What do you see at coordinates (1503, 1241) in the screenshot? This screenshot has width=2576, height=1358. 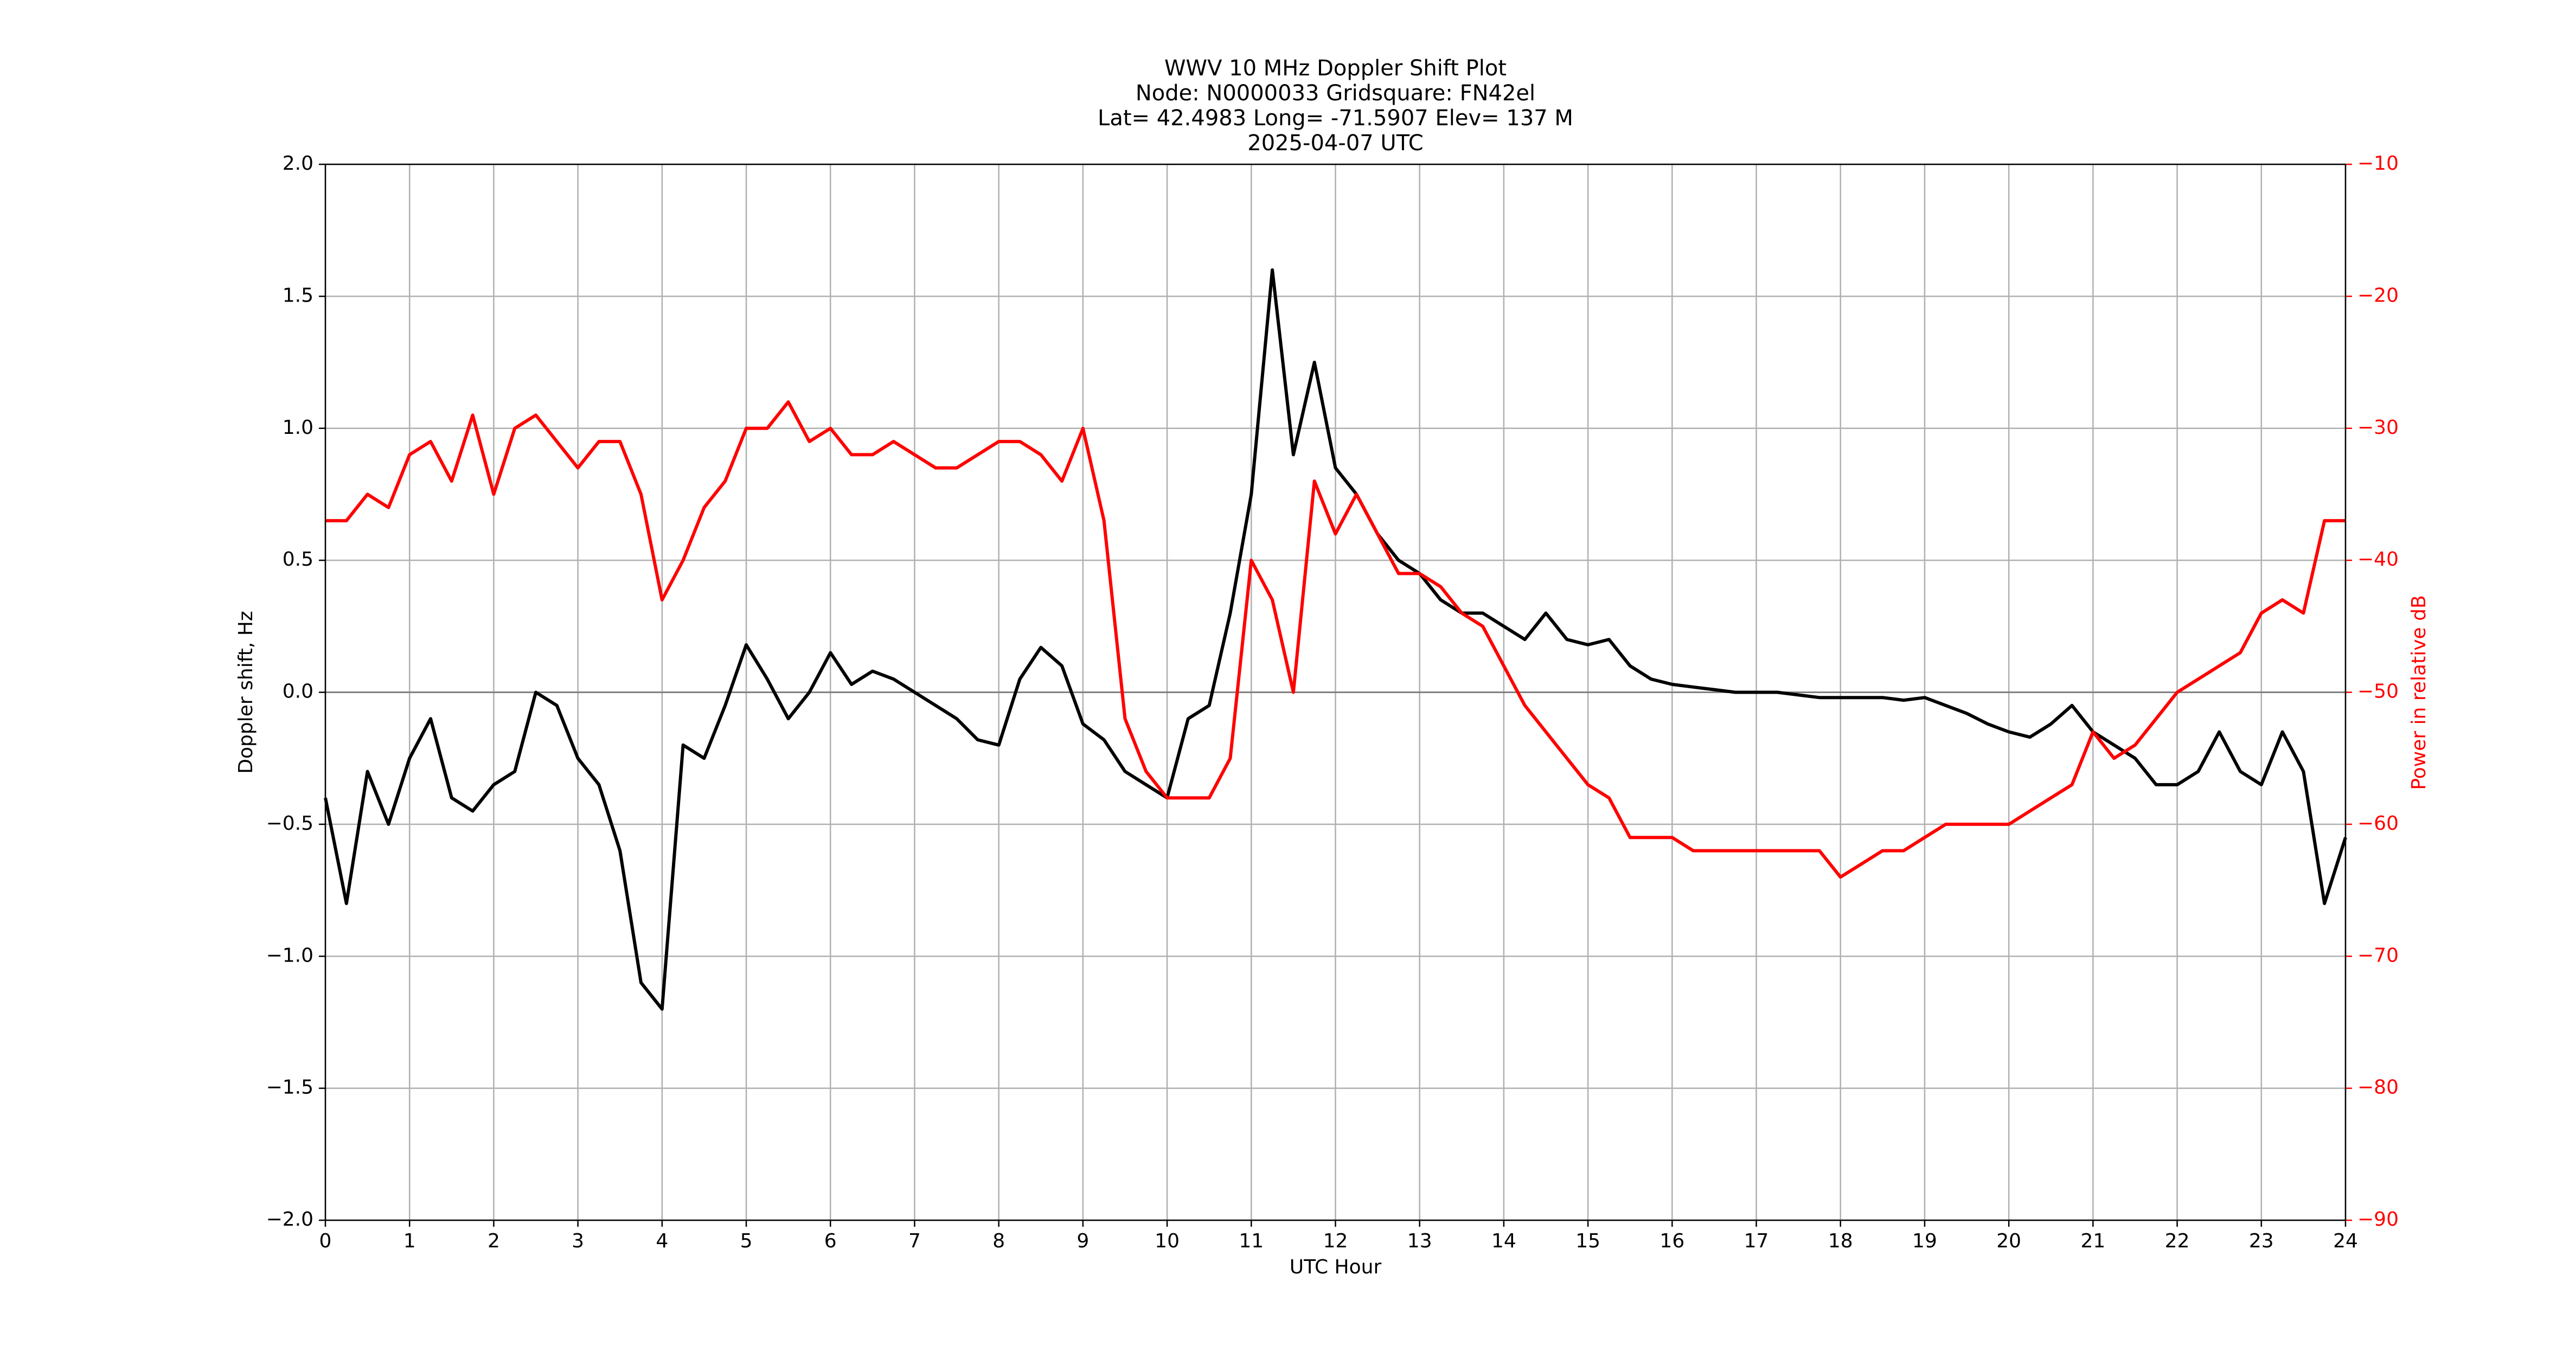 I see `x-tick-label: 14` at bounding box center [1503, 1241].